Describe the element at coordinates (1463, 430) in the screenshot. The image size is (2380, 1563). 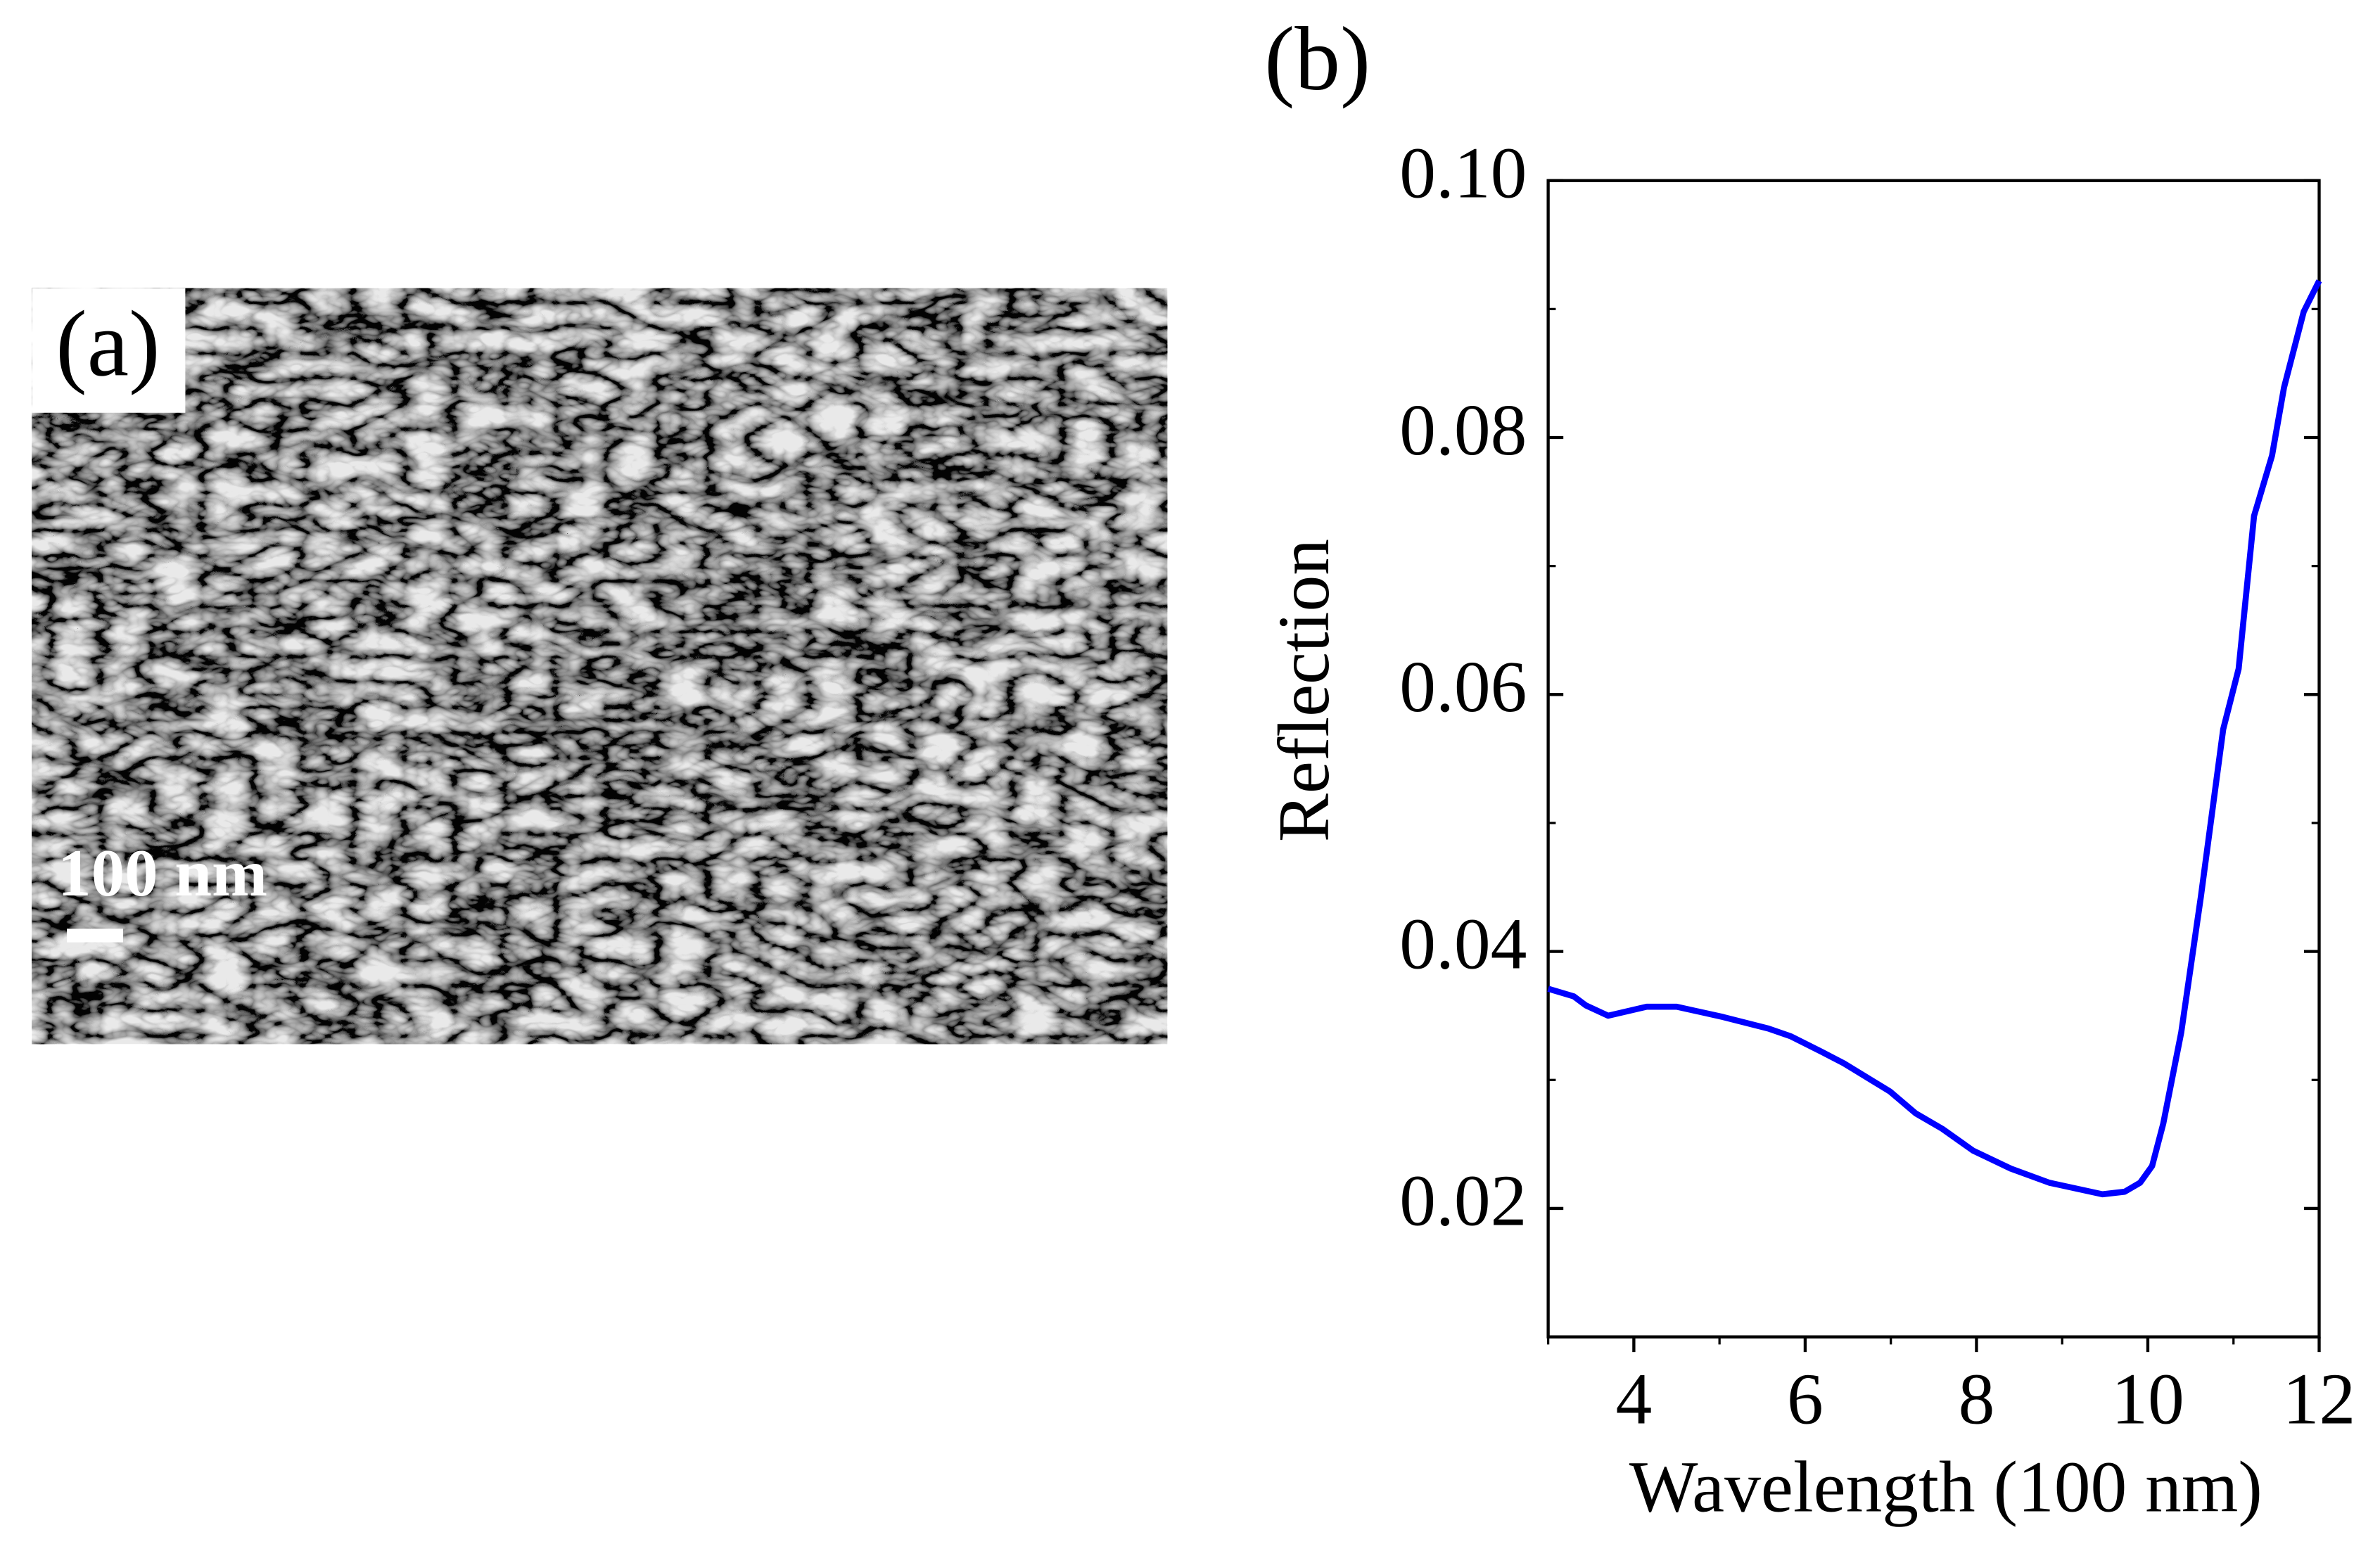
I see `y-tick-label: 0.08` at that location.